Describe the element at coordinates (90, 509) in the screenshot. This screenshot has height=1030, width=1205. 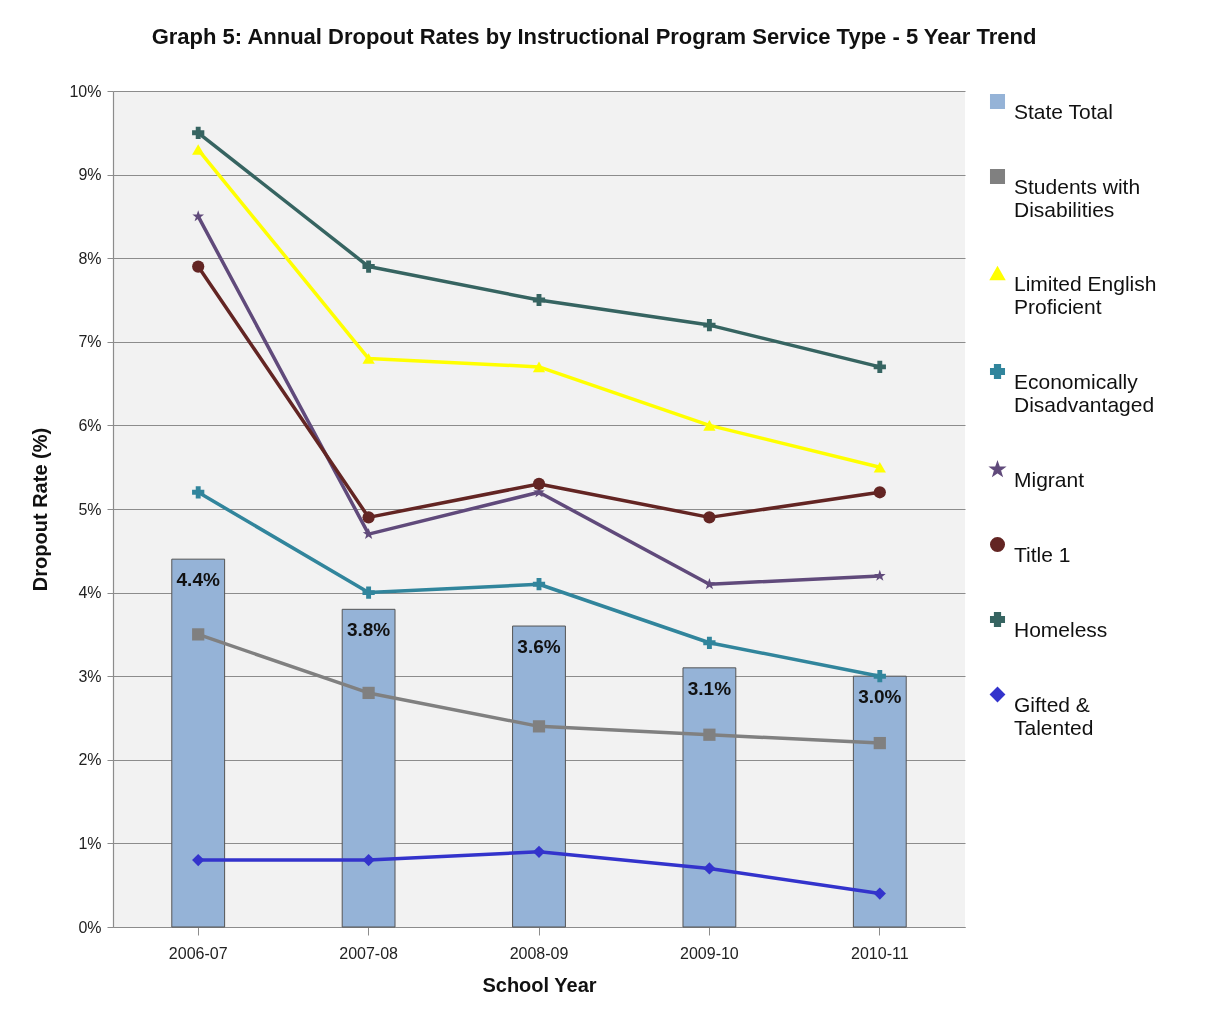
I see `y-tick-label: 5%` at that location.